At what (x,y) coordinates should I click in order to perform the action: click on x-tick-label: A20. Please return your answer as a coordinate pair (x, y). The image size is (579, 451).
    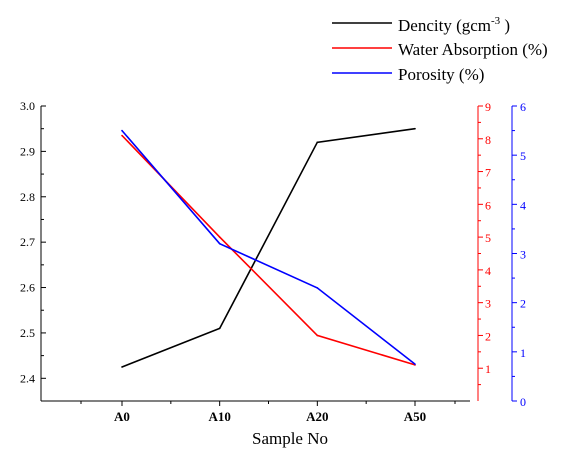
    Looking at the image, I should click on (317, 416).